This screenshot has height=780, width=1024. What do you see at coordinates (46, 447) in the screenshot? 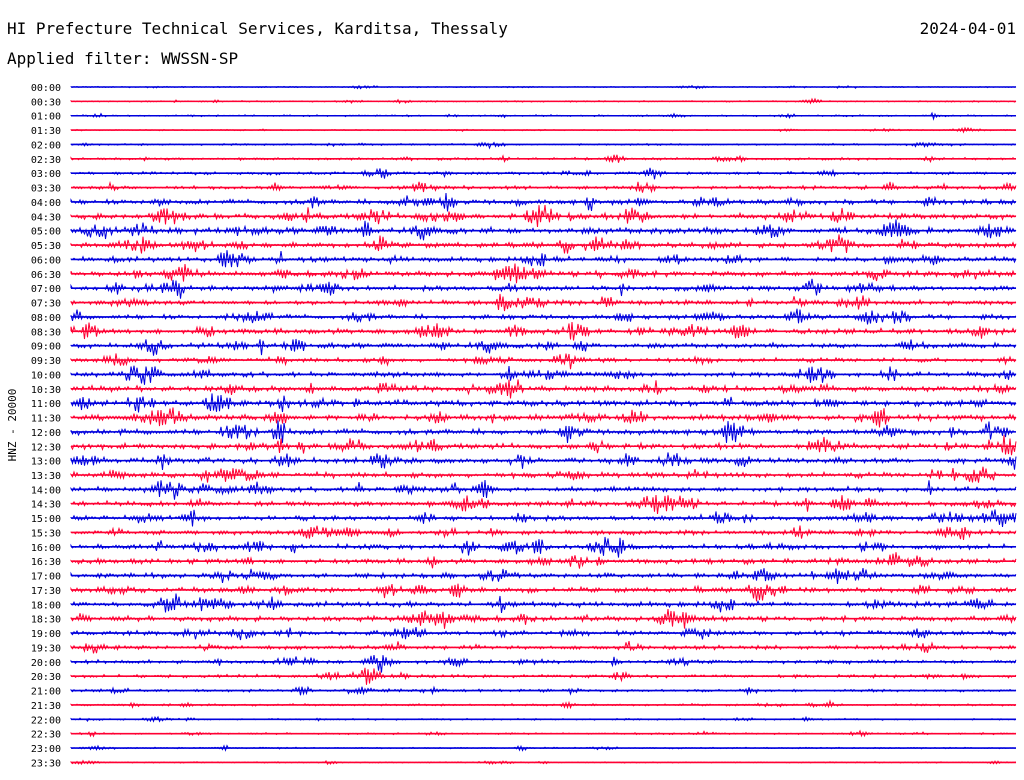
I see `time-label: 12:30` at bounding box center [46, 447].